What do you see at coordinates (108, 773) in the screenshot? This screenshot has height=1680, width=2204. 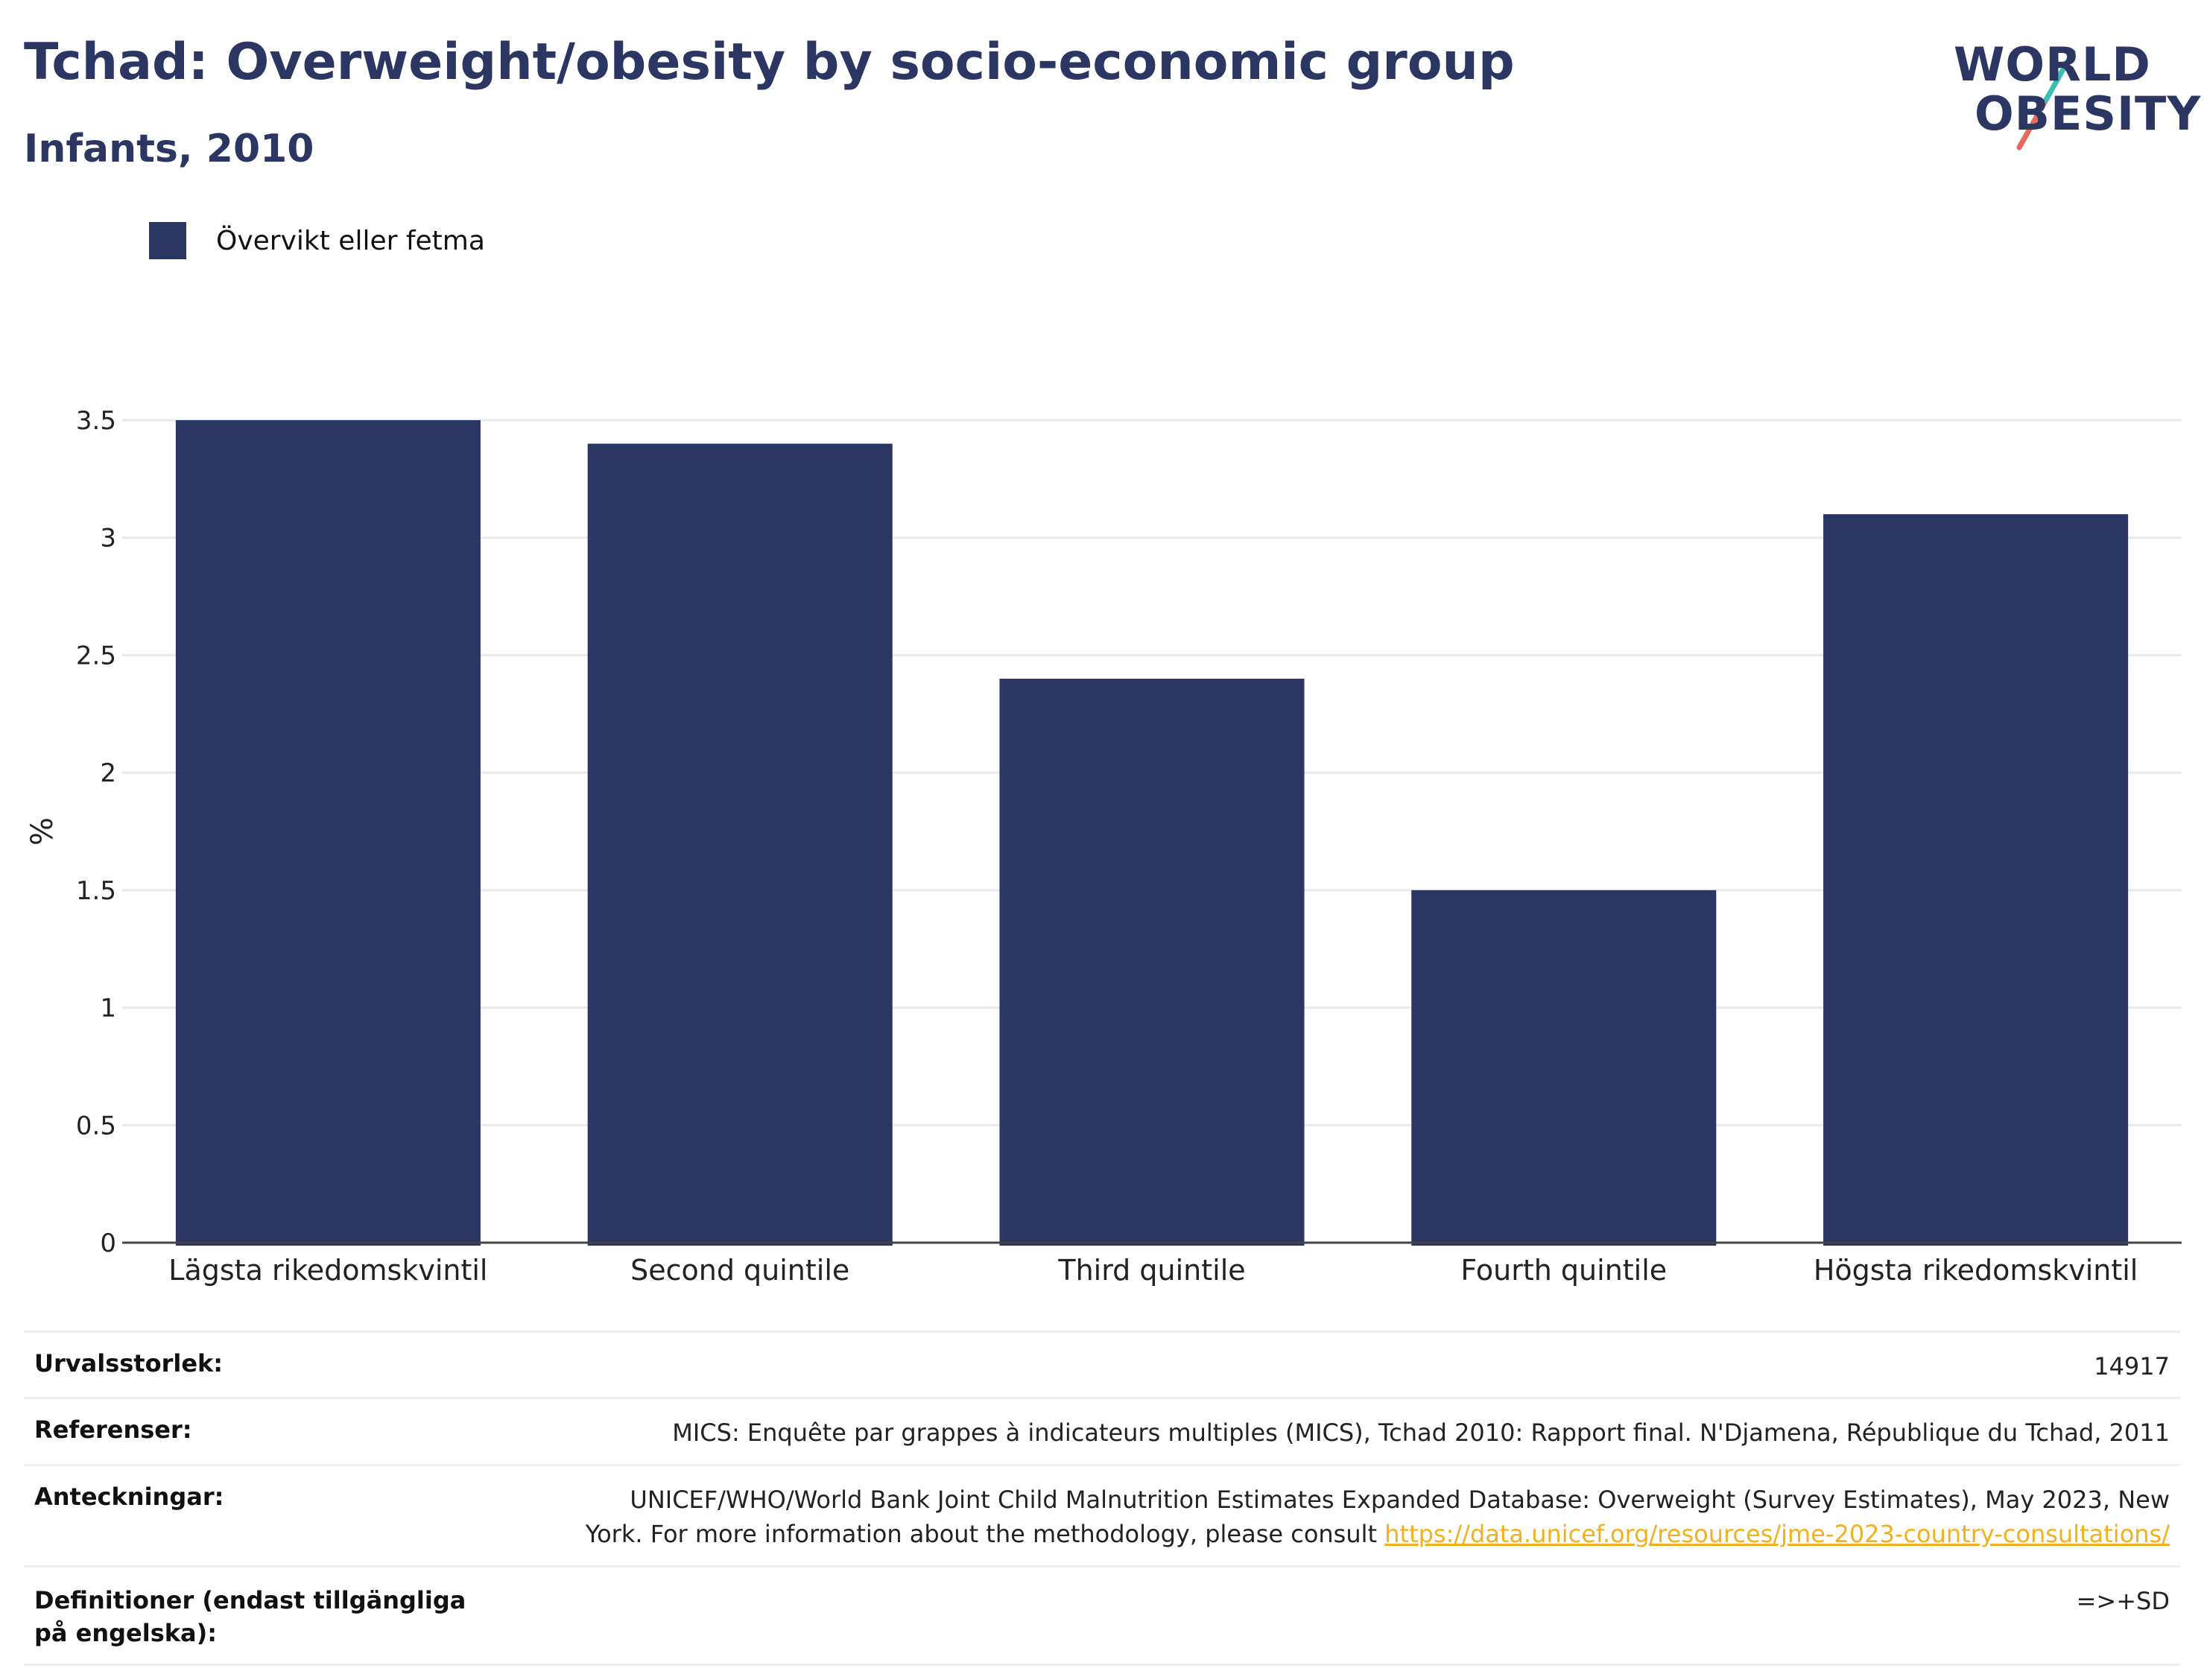 I see `y-tick-label: 2` at bounding box center [108, 773].